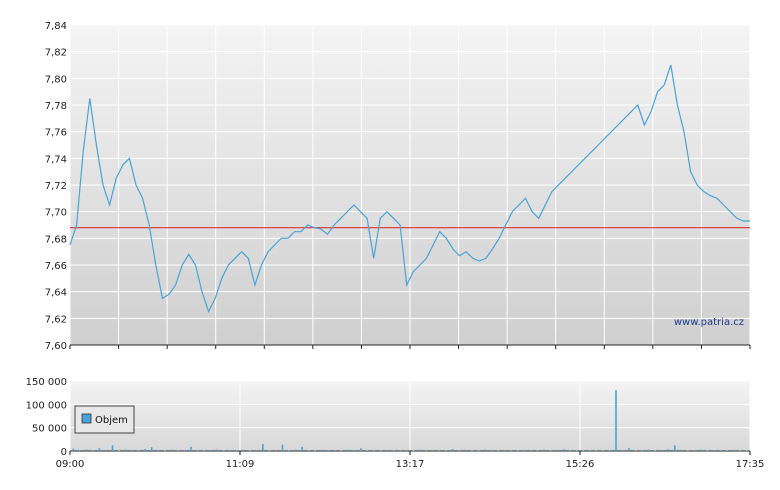  I want to click on volume-y-tick-label: 100 000, so click(46, 405).